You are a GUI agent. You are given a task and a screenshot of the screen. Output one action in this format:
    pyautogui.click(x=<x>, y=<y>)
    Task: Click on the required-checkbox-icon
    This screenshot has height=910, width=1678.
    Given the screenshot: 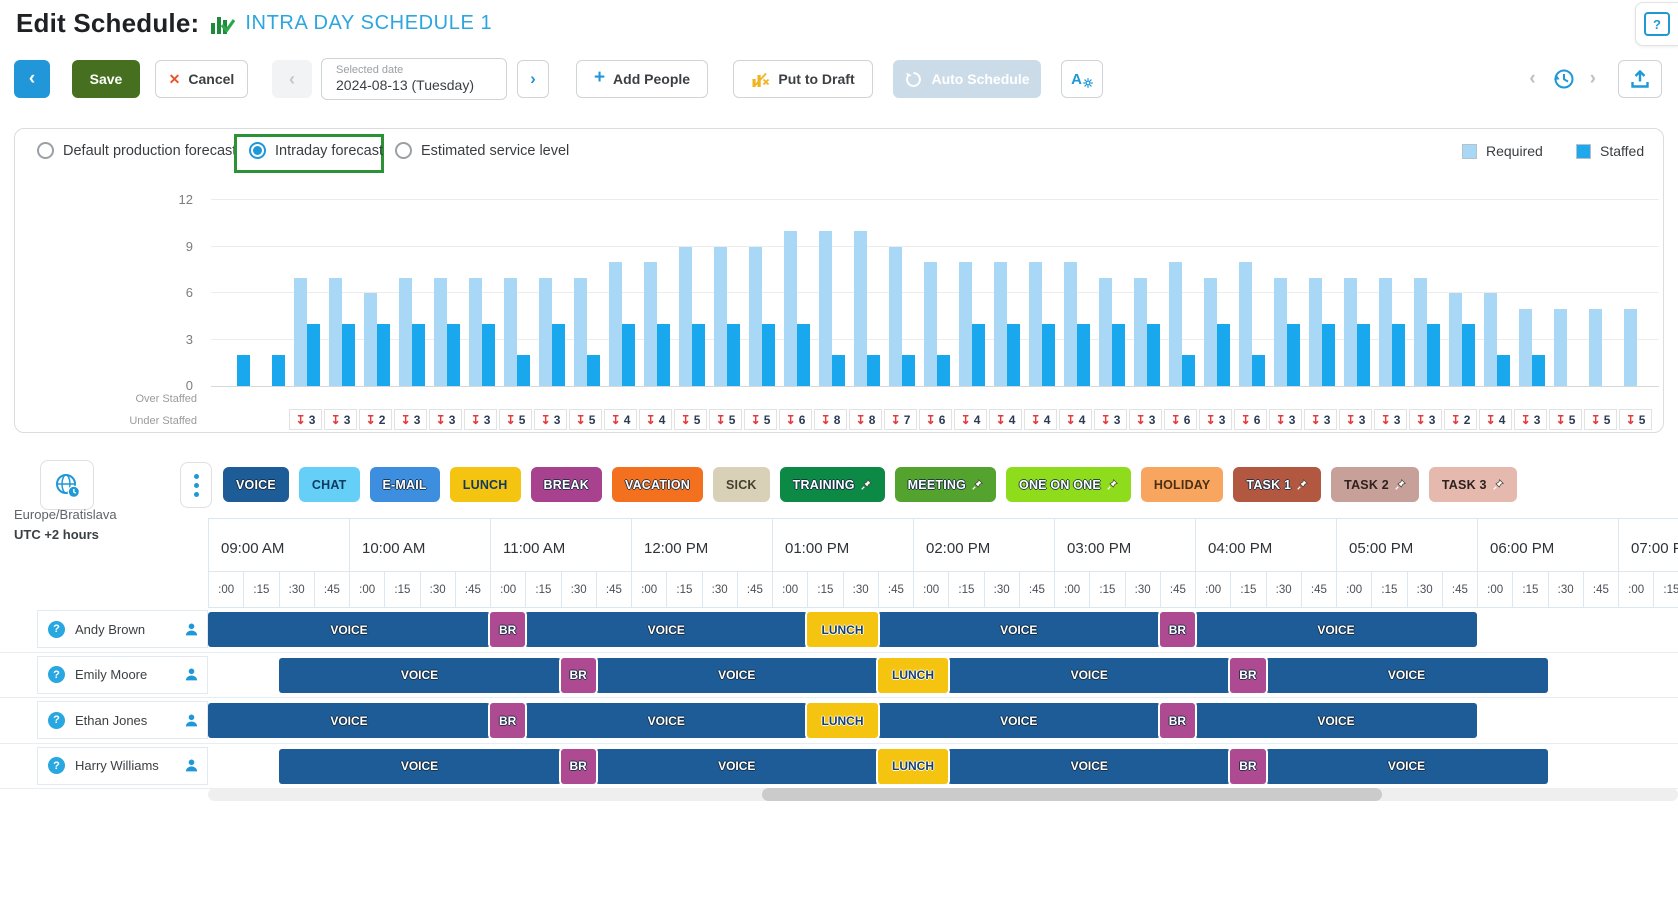 What is the action you would take?
    pyautogui.click(x=1469, y=151)
    